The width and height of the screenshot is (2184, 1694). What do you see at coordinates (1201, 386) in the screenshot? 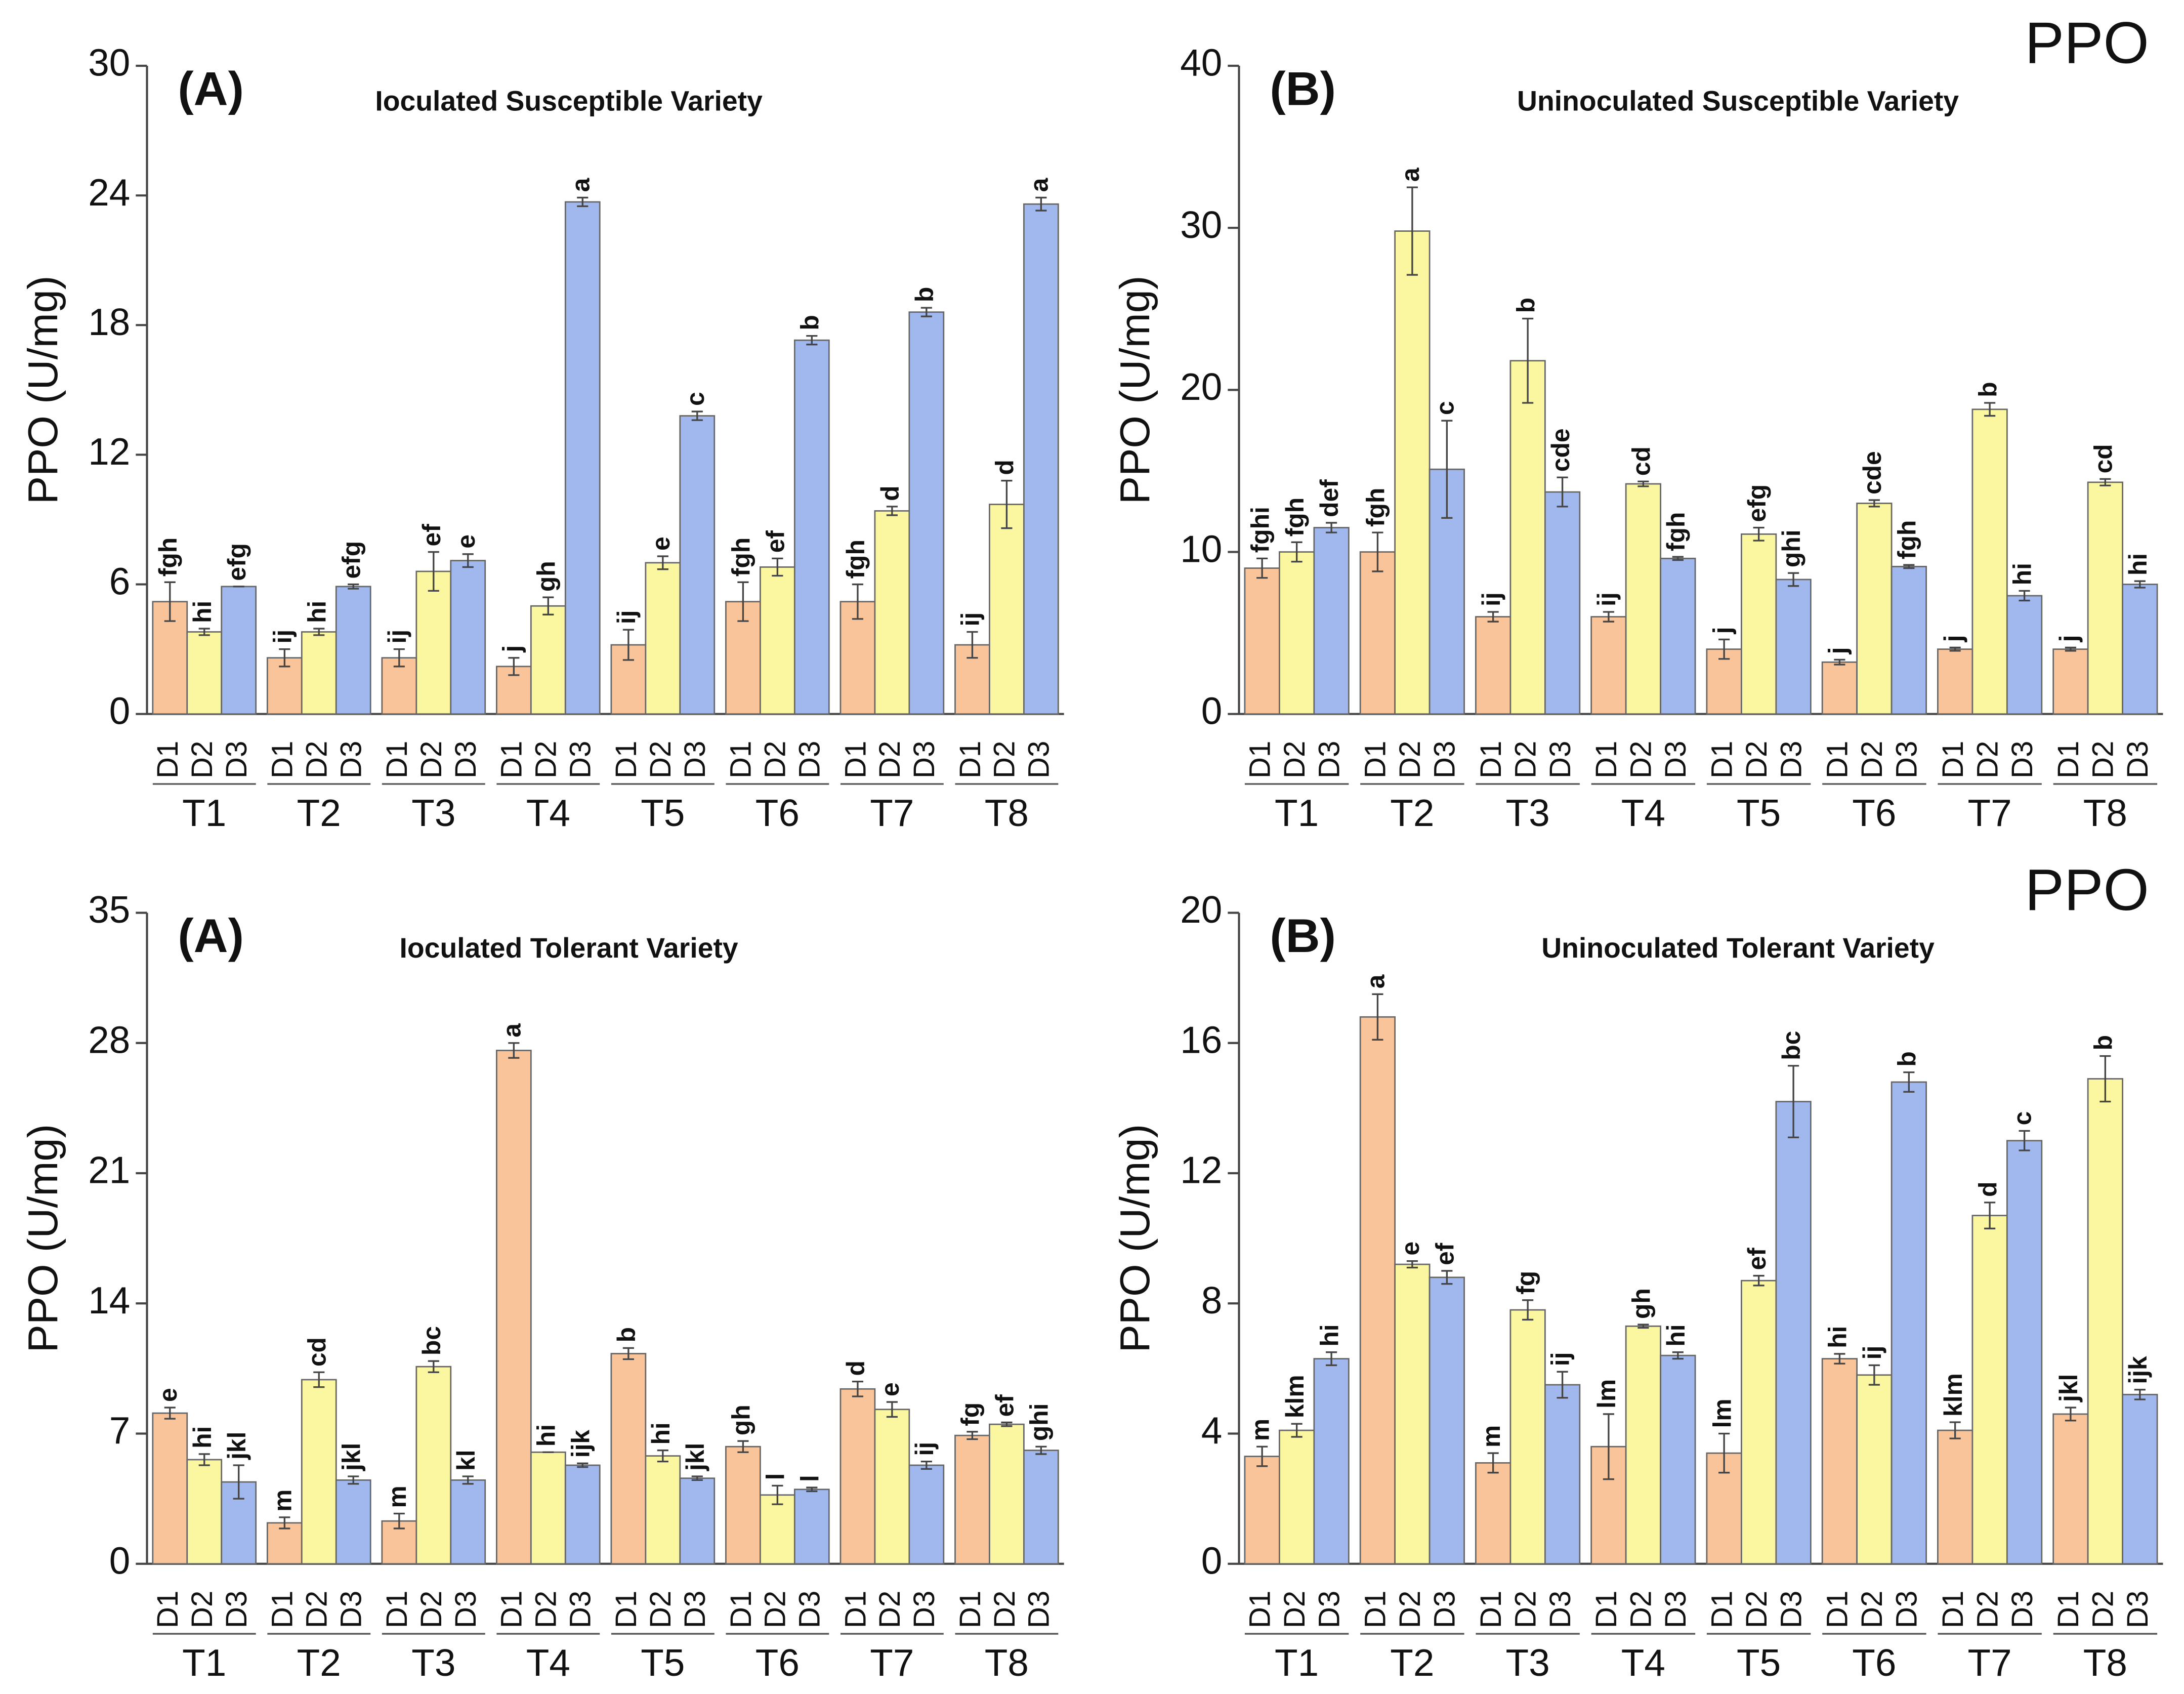
I see `y-tick-label: 20` at bounding box center [1201, 386].